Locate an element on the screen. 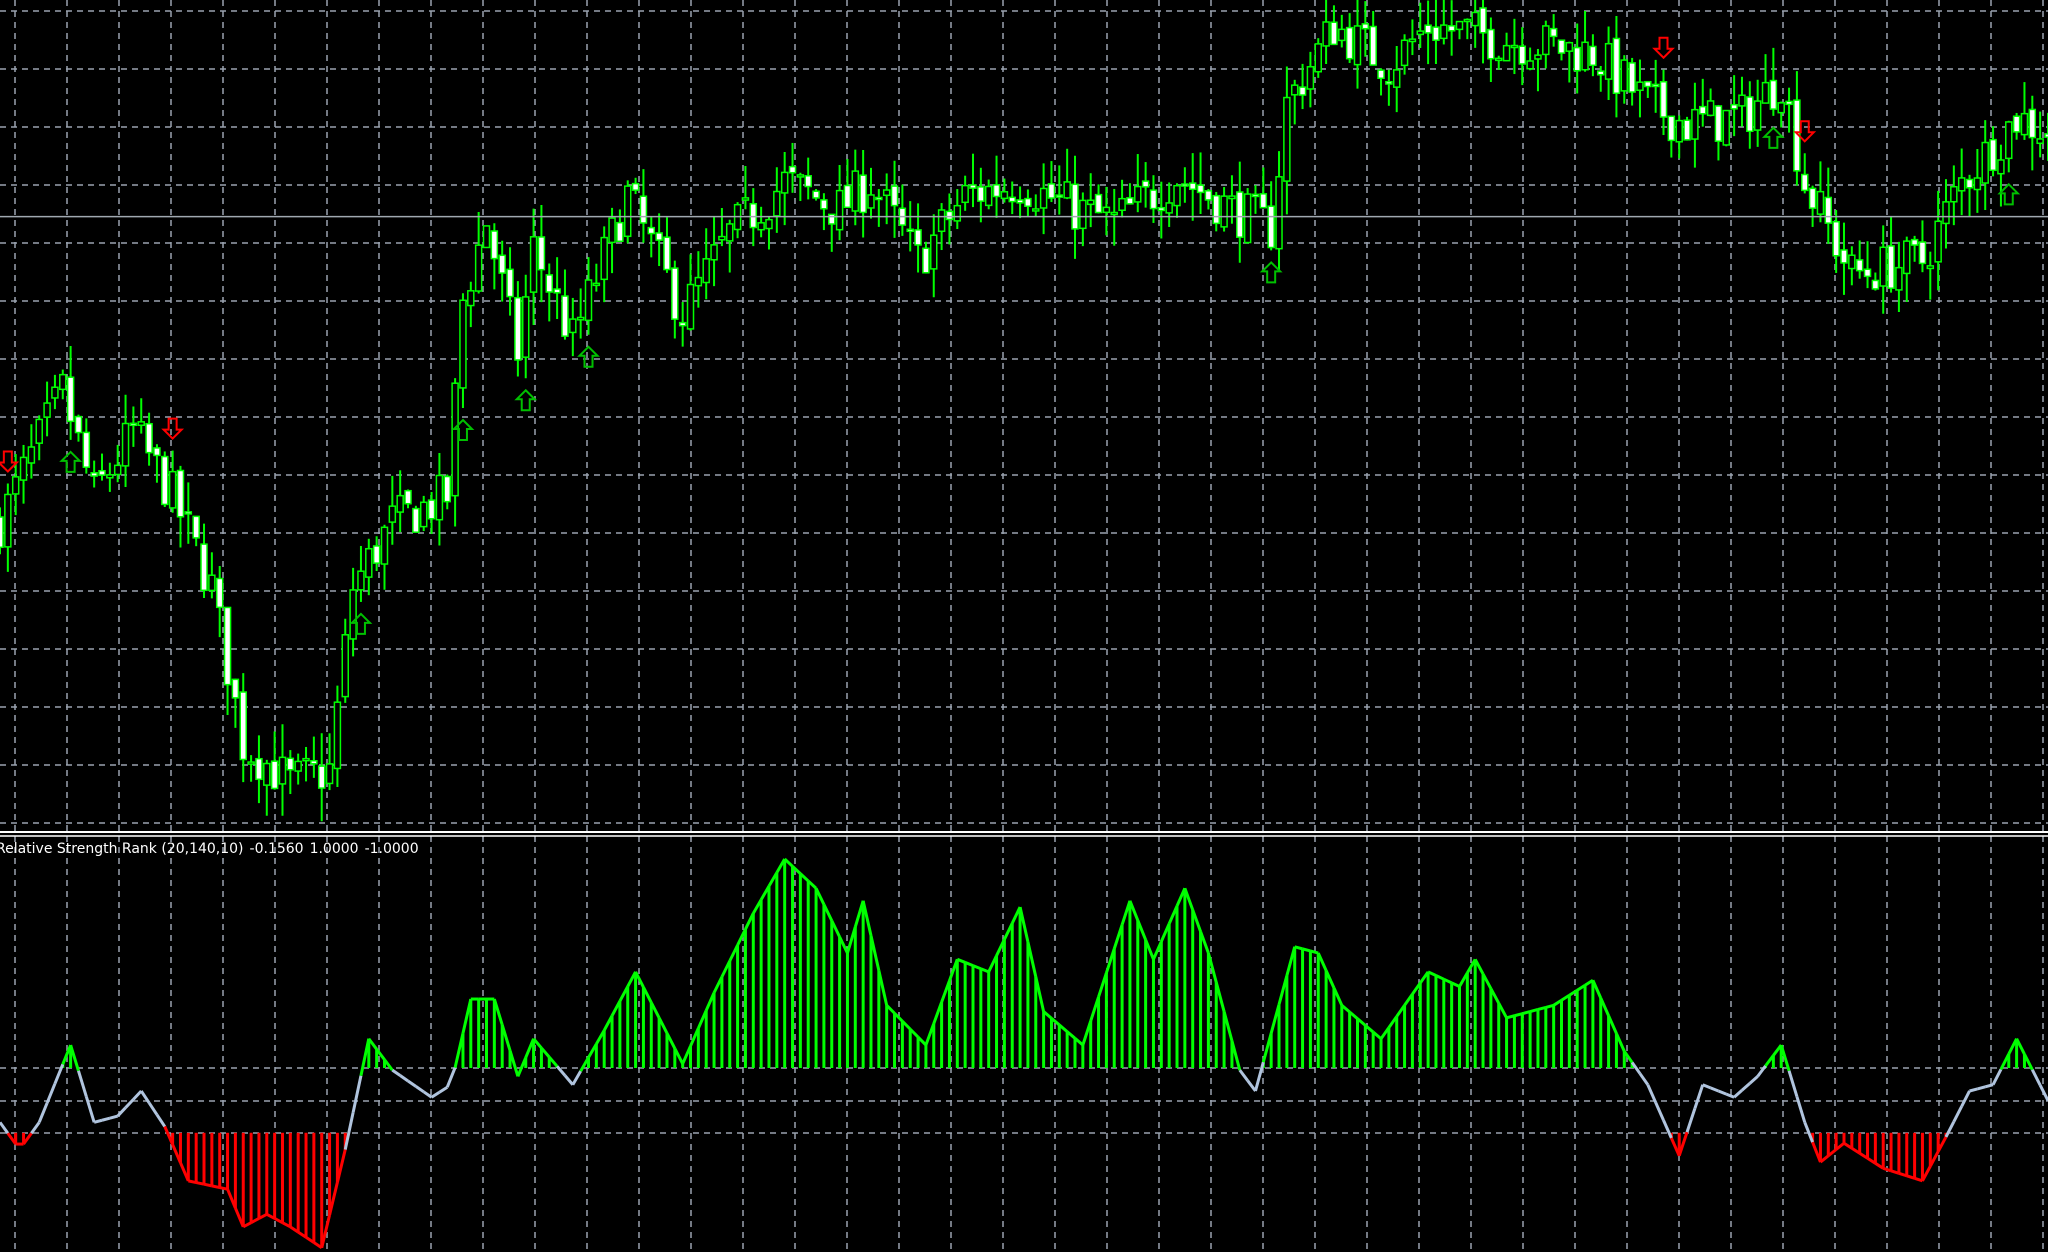 Image resolution: width=2048 pixels, height=1252 pixels. panel-separator is located at coordinates (1024, 834).